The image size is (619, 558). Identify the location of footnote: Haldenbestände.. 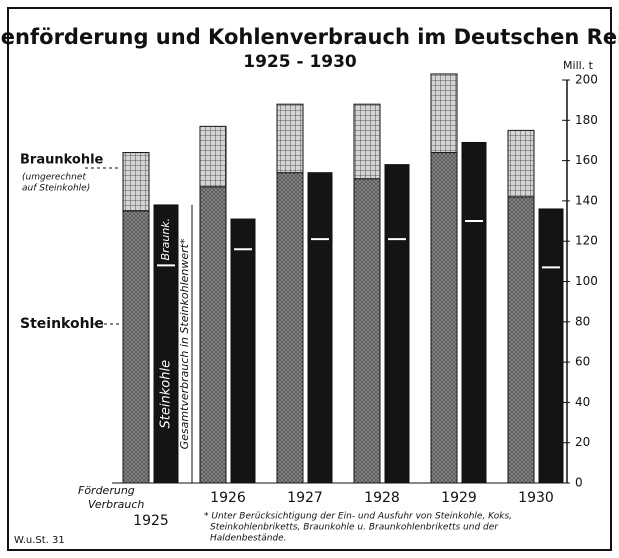
(248, 539).